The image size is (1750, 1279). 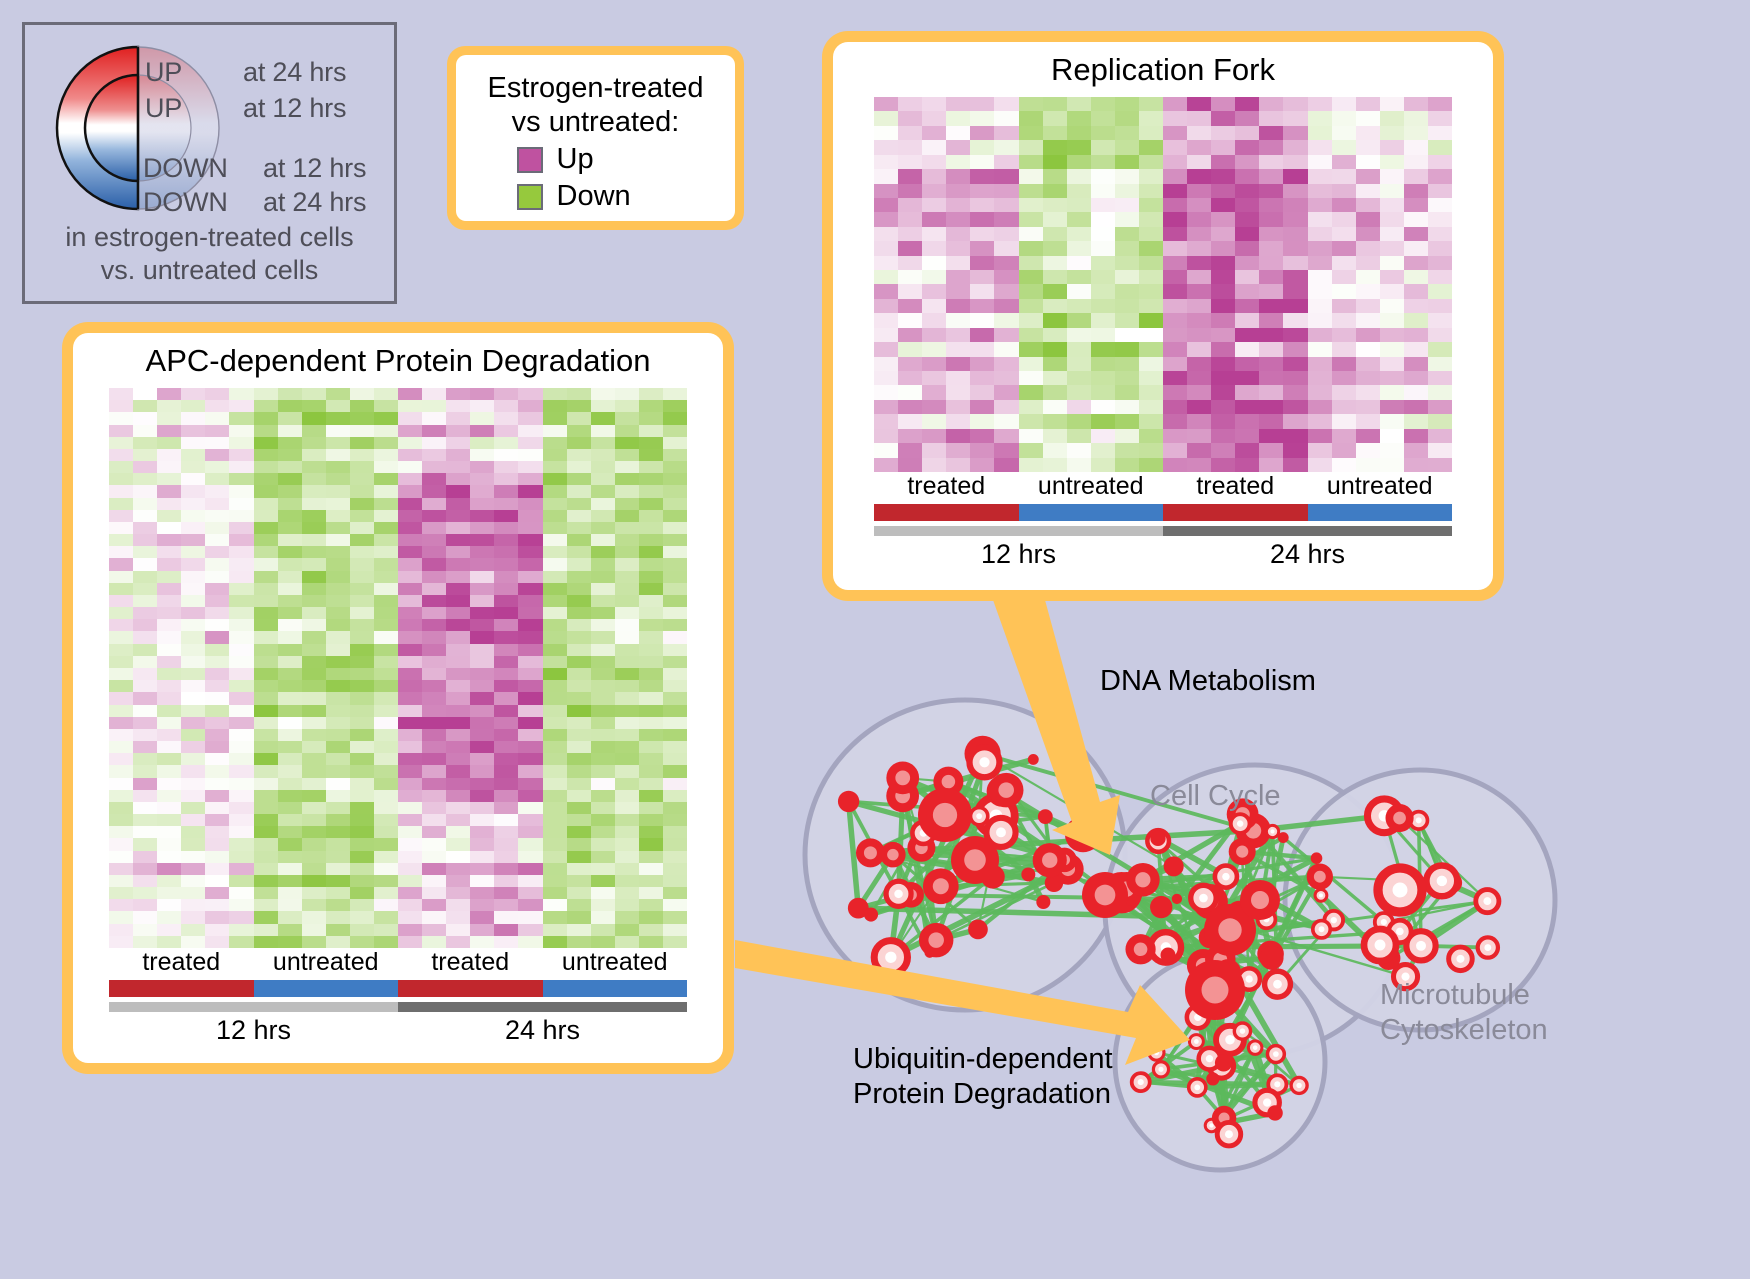 I want to click on down-color-swatch, so click(x=529, y=196).